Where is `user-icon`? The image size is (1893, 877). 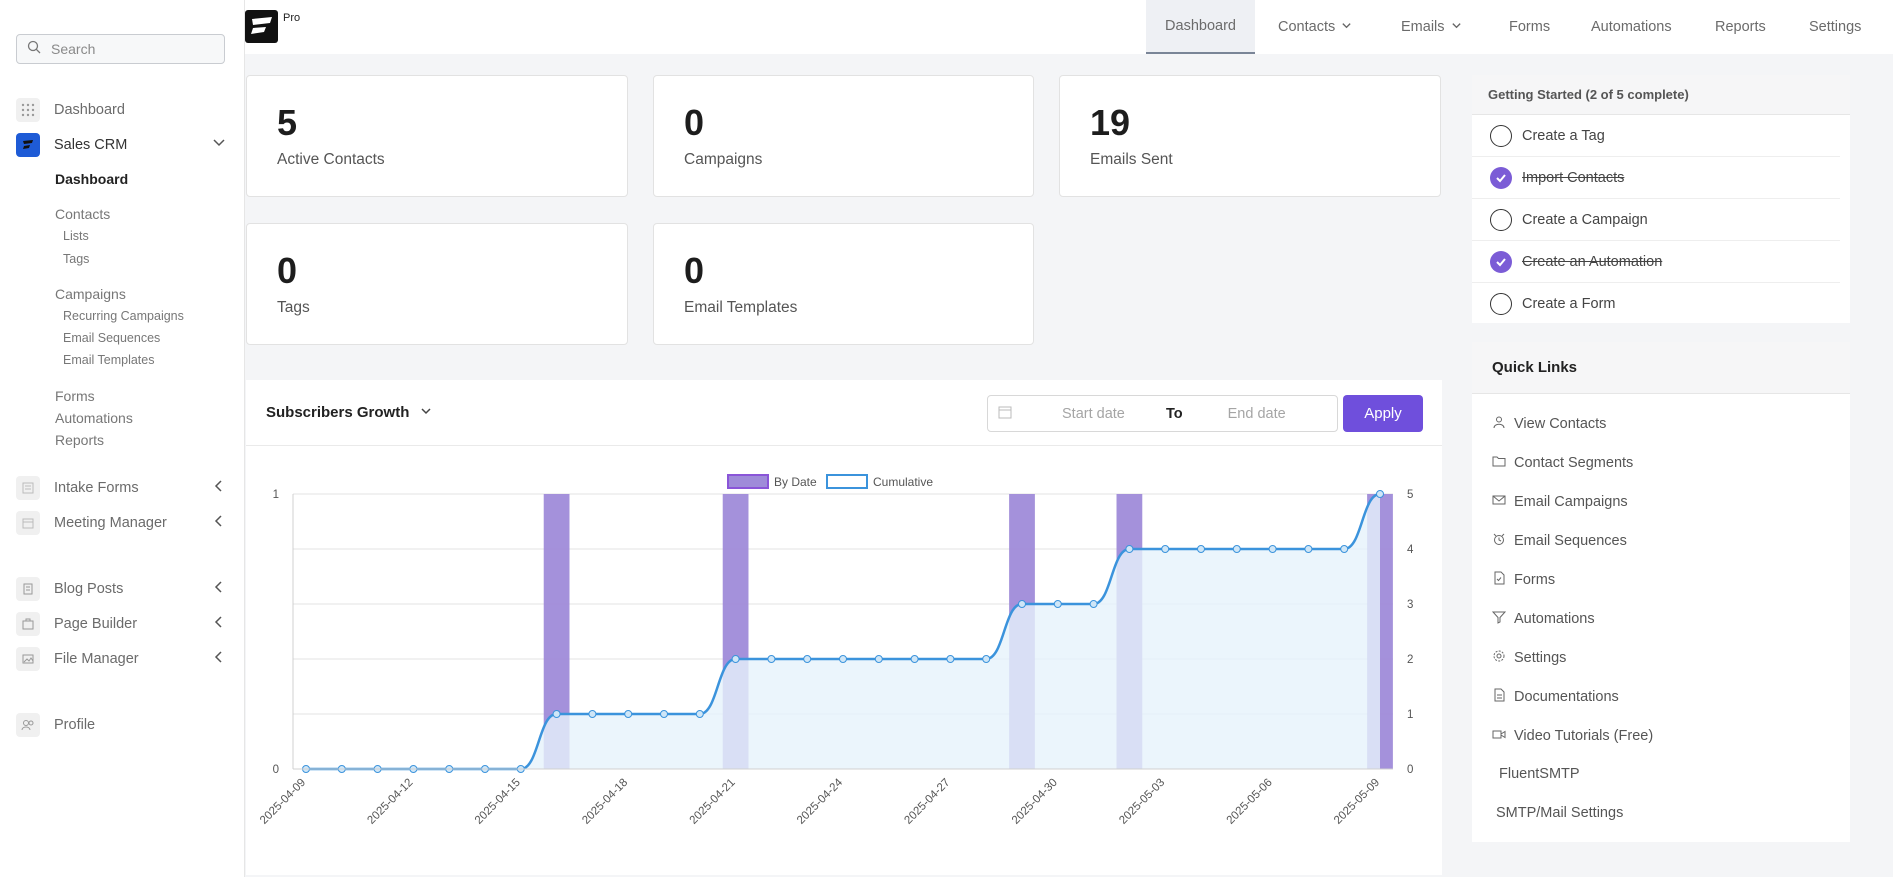
user-icon is located at coordinates (1503, 424).